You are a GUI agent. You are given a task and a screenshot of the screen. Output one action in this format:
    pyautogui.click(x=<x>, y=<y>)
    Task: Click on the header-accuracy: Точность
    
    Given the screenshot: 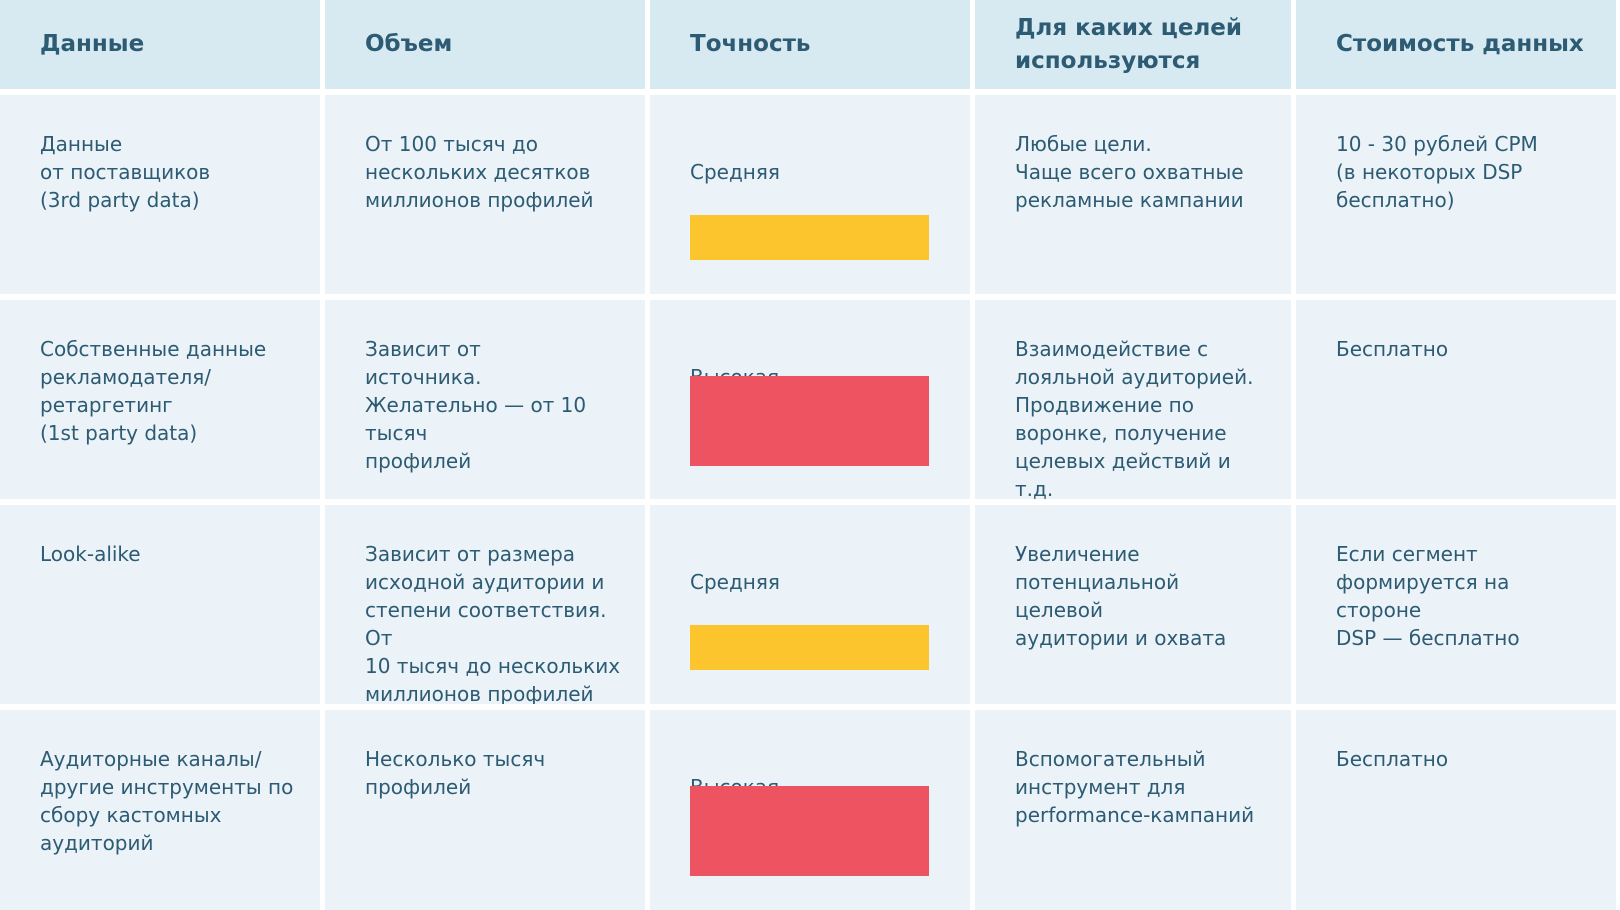 What is the action you would take?
    pyautogui.click(x=810, y=44)
    